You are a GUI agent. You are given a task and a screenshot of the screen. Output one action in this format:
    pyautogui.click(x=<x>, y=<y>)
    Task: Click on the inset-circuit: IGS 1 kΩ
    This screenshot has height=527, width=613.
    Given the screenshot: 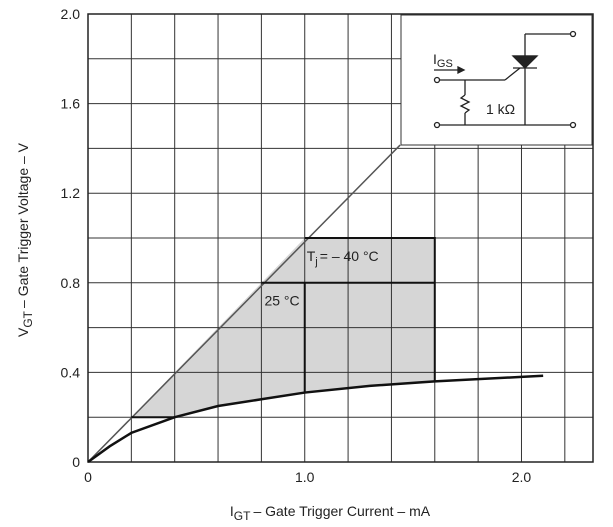 What is the action you would take?
    pyautogui.click(x=496, y=80)
    